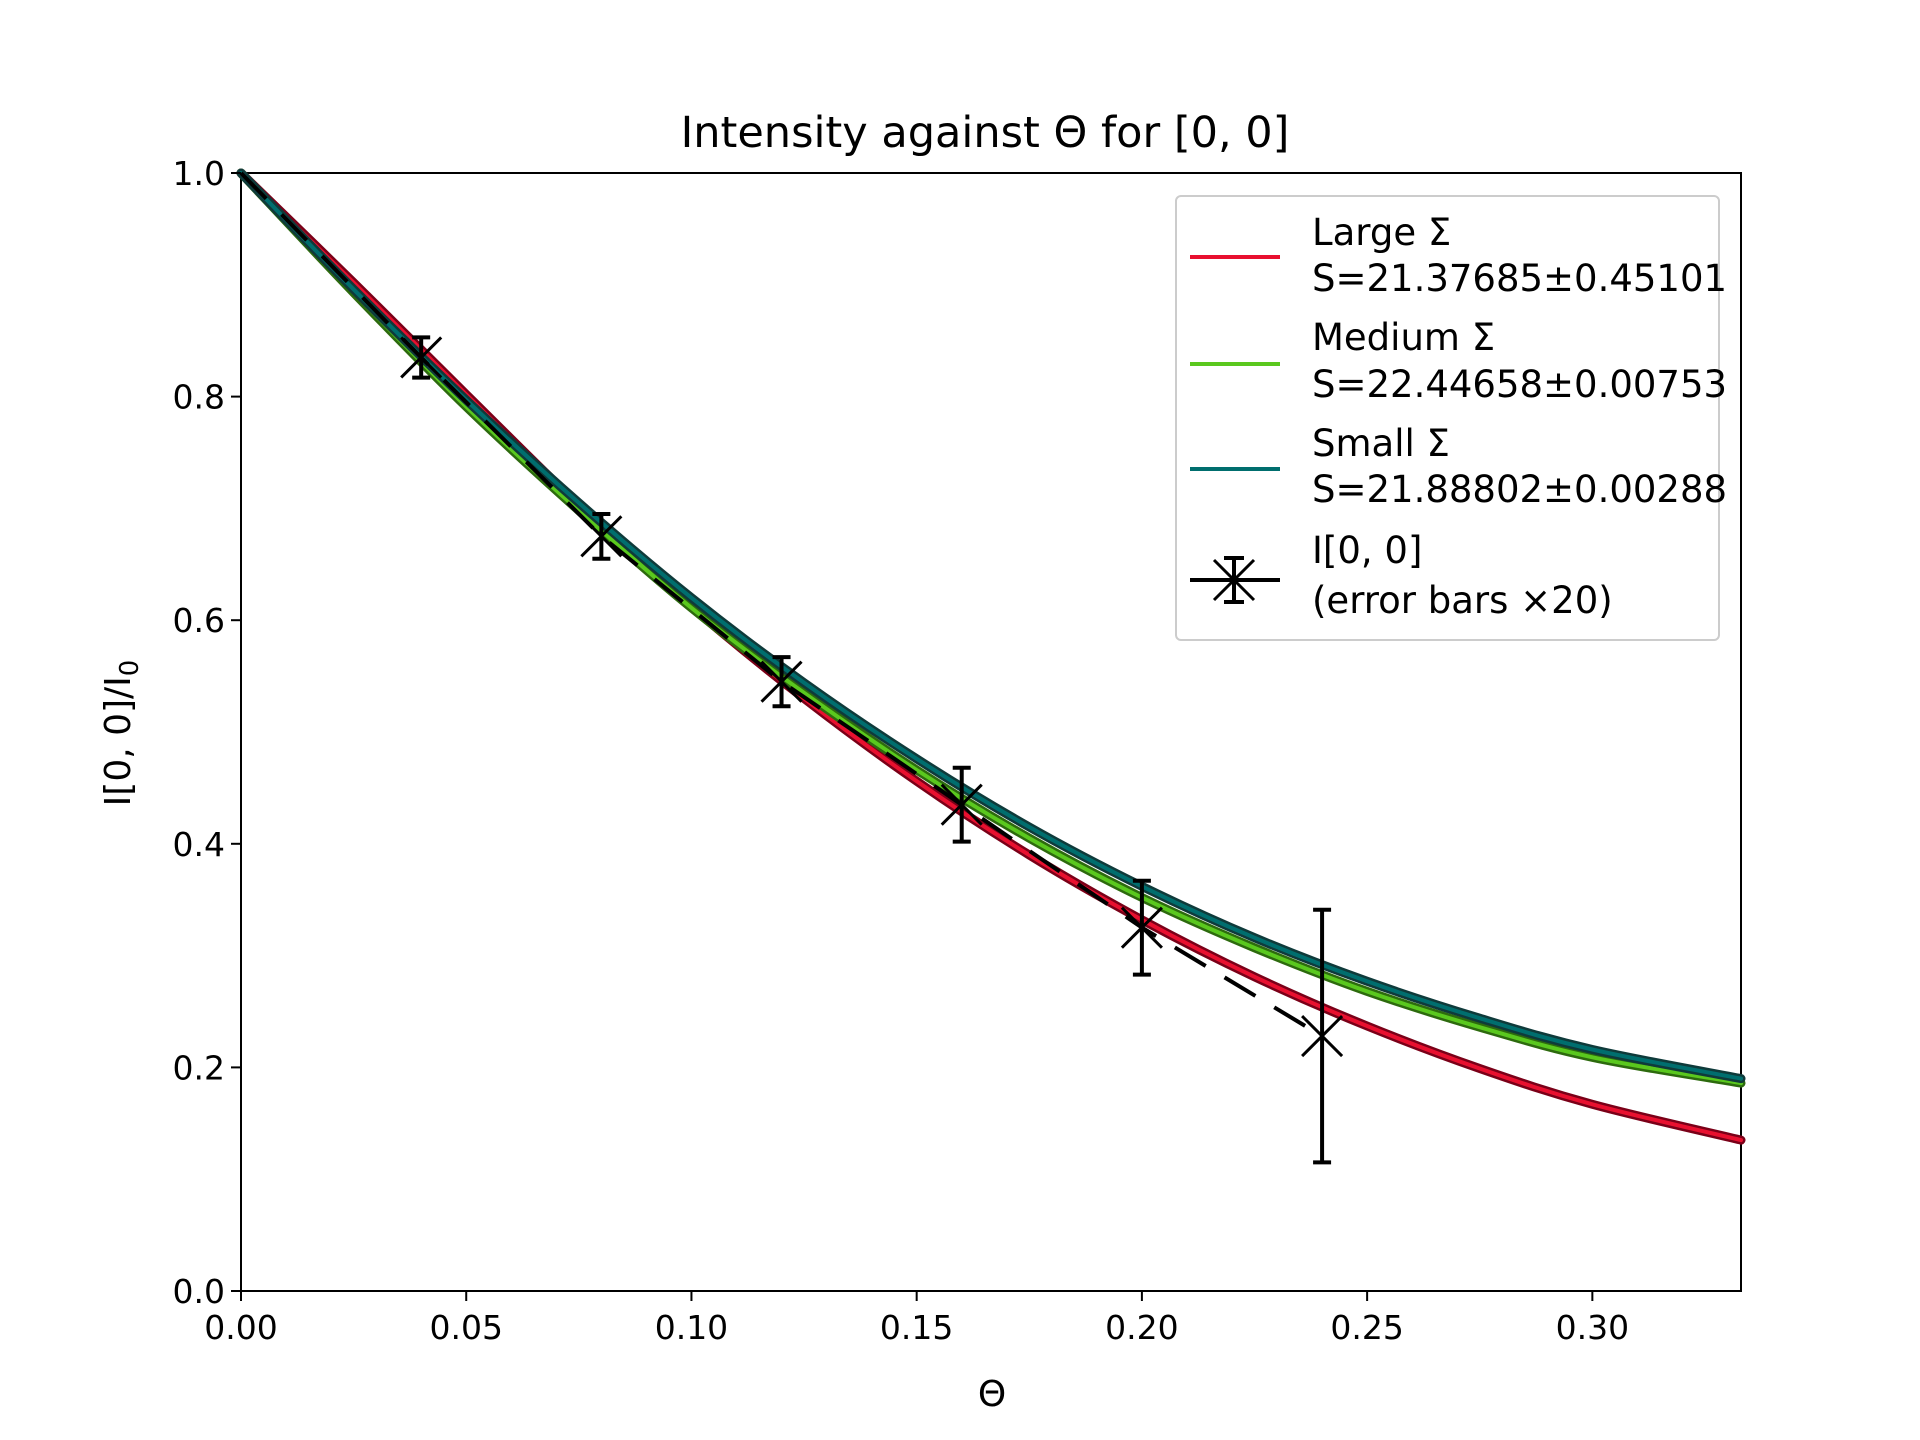 Image resolution: width=1920 pixels, height=1440 pixels. I want to click on legend-label-medium: Medium Σ, so click(1403, 337).